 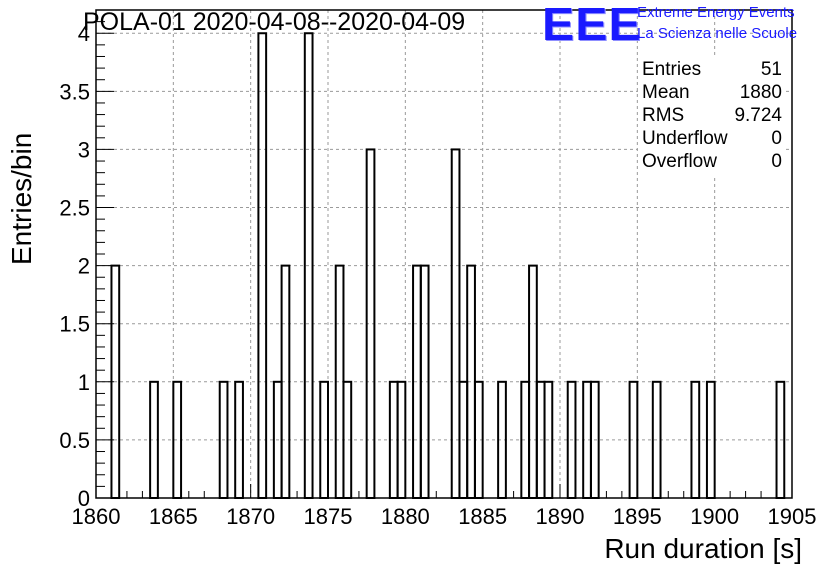 I want to click on stat-mean-label: Mean, so click(x=666, y=92).